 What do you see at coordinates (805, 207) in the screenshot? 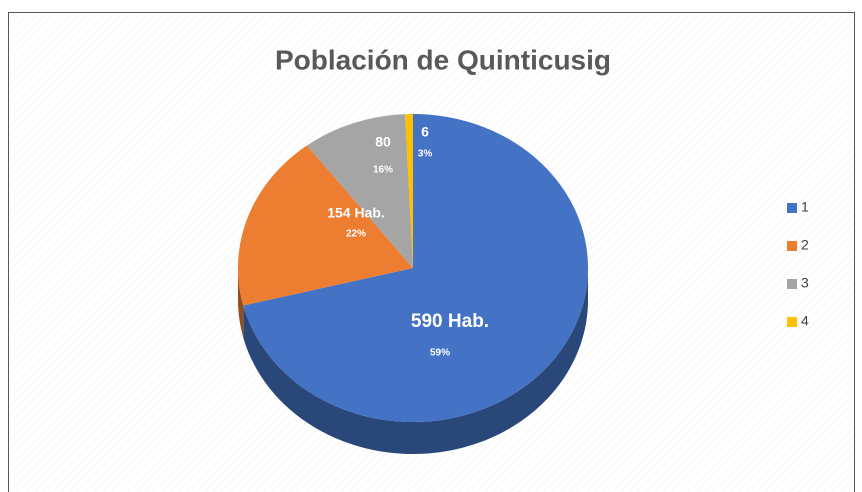
I see `legend-label: 1` at bounding box center [805, 207].